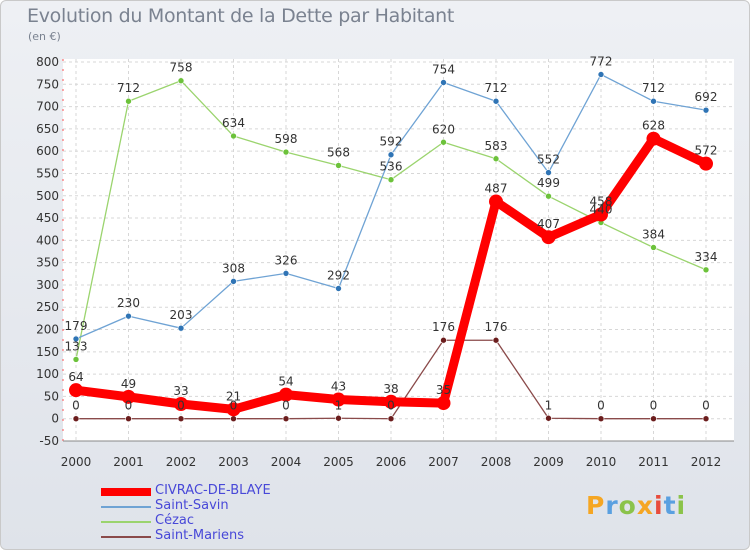 This screenshot has width=750, height=550. What do you see at coordinates (645, 505) in the screenshot?
I see `logo-letter: x` at bounding box center [645, 505].